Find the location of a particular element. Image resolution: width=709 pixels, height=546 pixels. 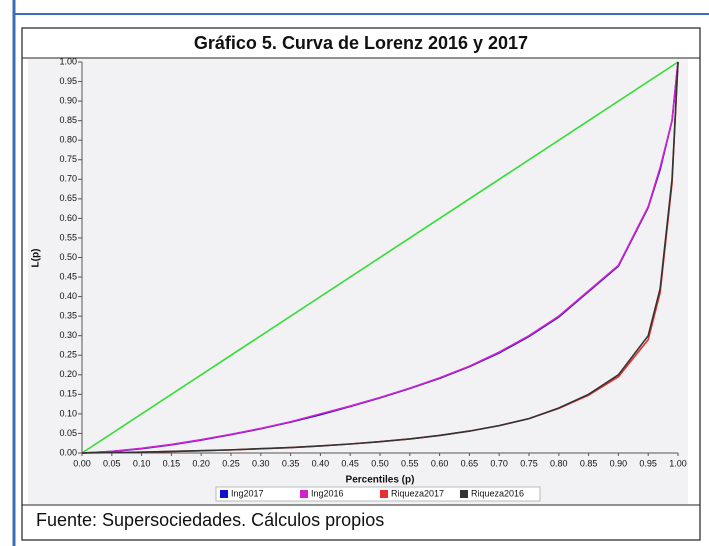

y-tick-label: 0.20 is located at coordinates (68, 374).